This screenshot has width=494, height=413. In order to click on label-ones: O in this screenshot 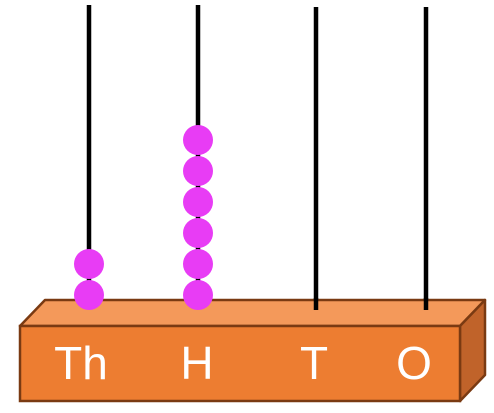, I will do `click(414, 363)`.